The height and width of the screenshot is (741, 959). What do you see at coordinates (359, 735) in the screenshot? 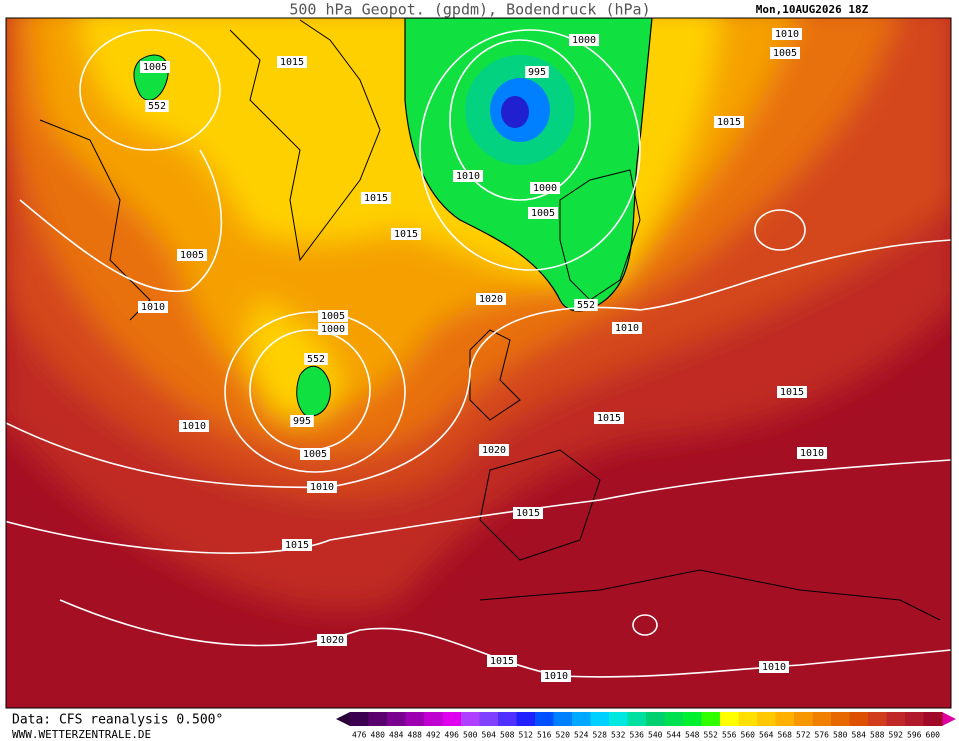
I see `colorbar-label: 476` at bounding box center [359, 735].